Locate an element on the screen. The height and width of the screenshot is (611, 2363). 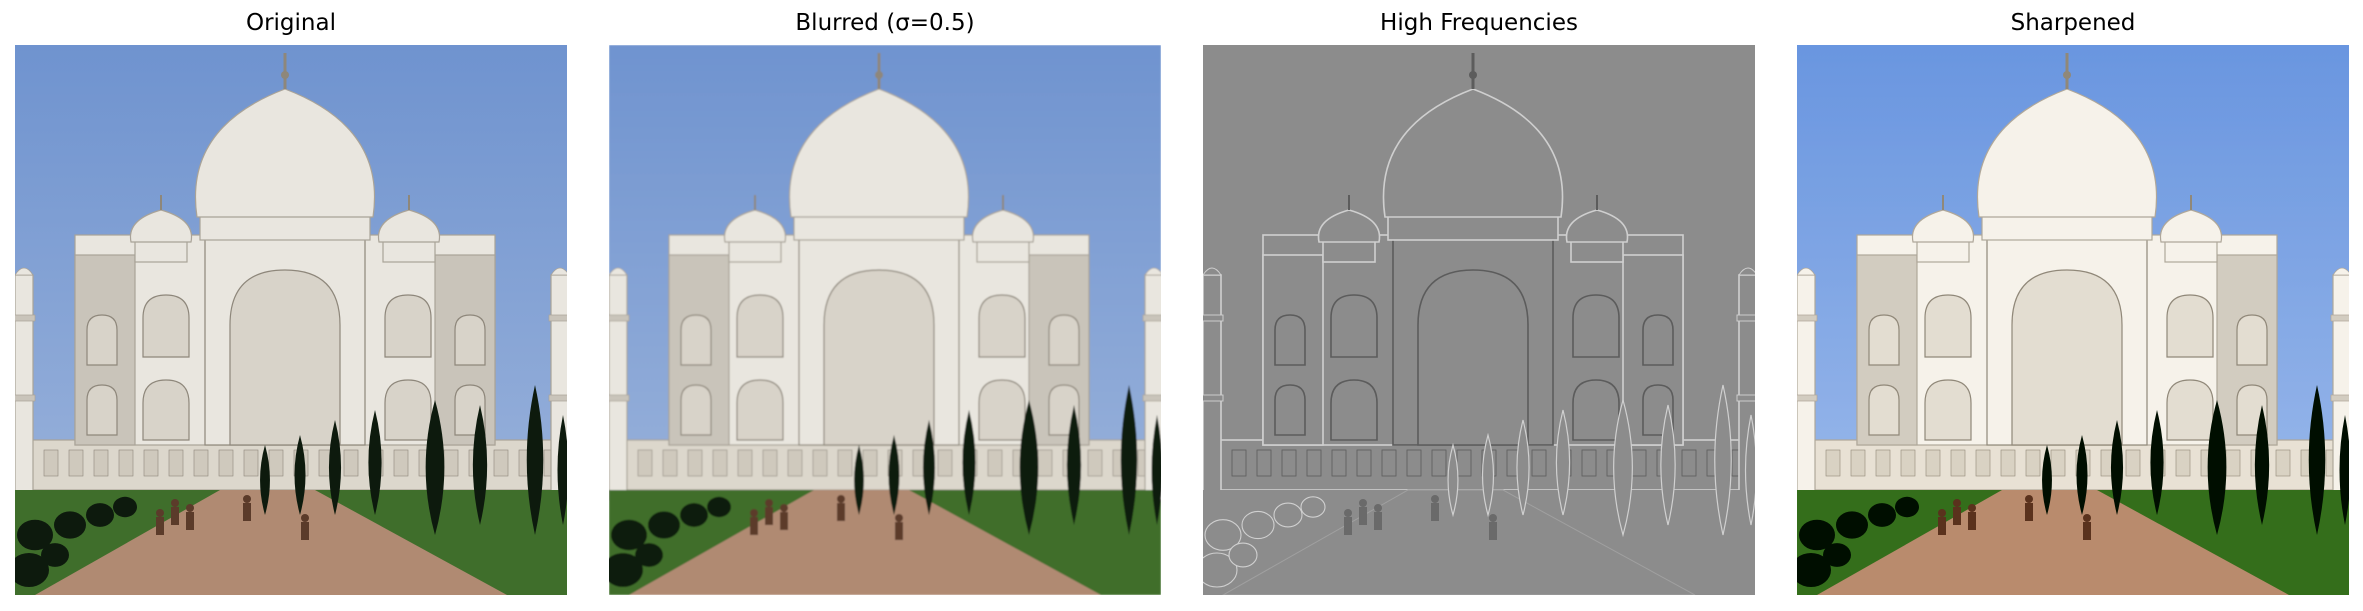
panel-title-blurred: Blurred (σ=0.5) is located at coordinates (885, 23).